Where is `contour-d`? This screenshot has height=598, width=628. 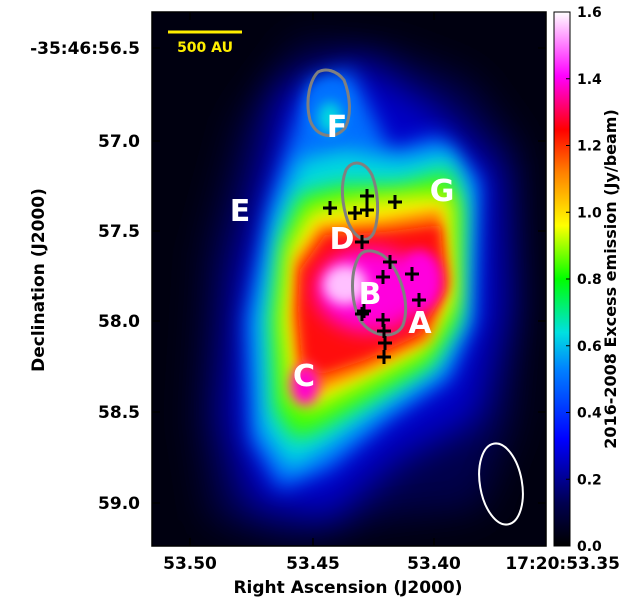 contour-d is located at coordinates (360, 201).